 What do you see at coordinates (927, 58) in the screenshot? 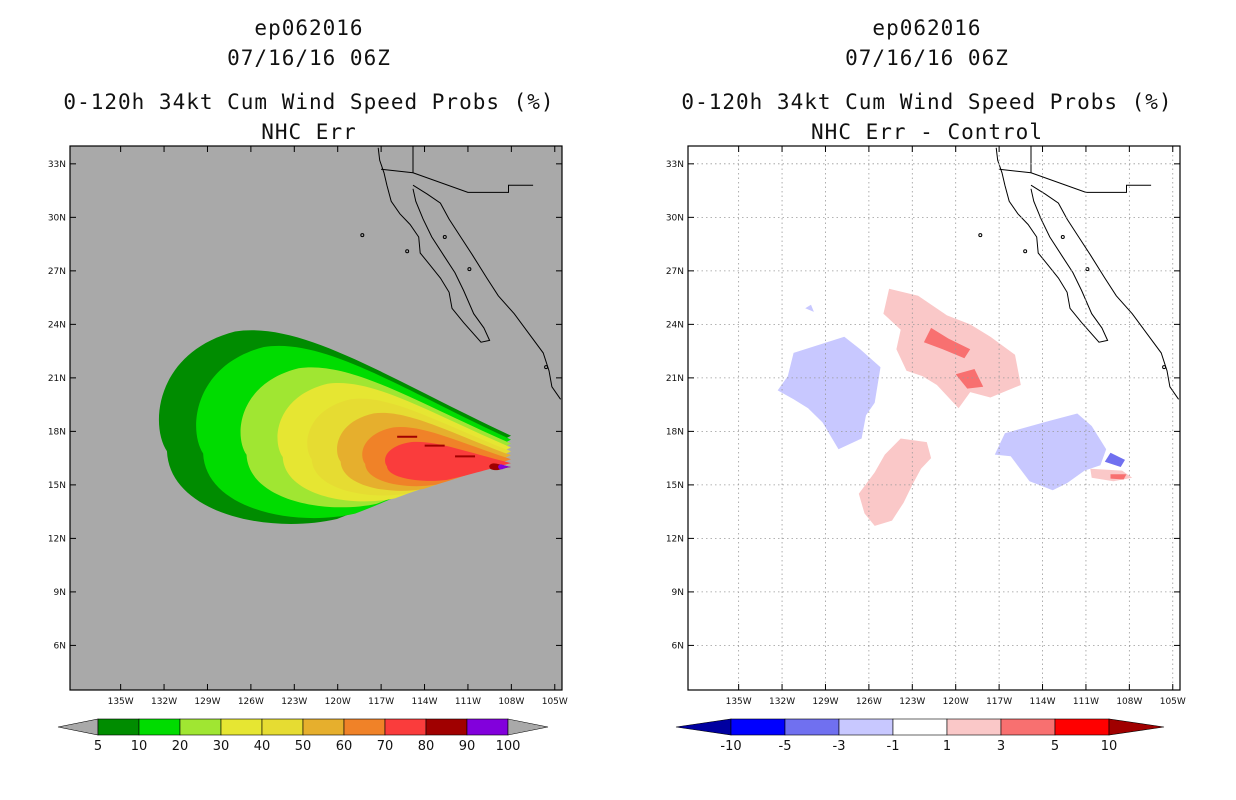
I see `right-title-date: 07/16/16 06Z` at bounding box center [927, 58].